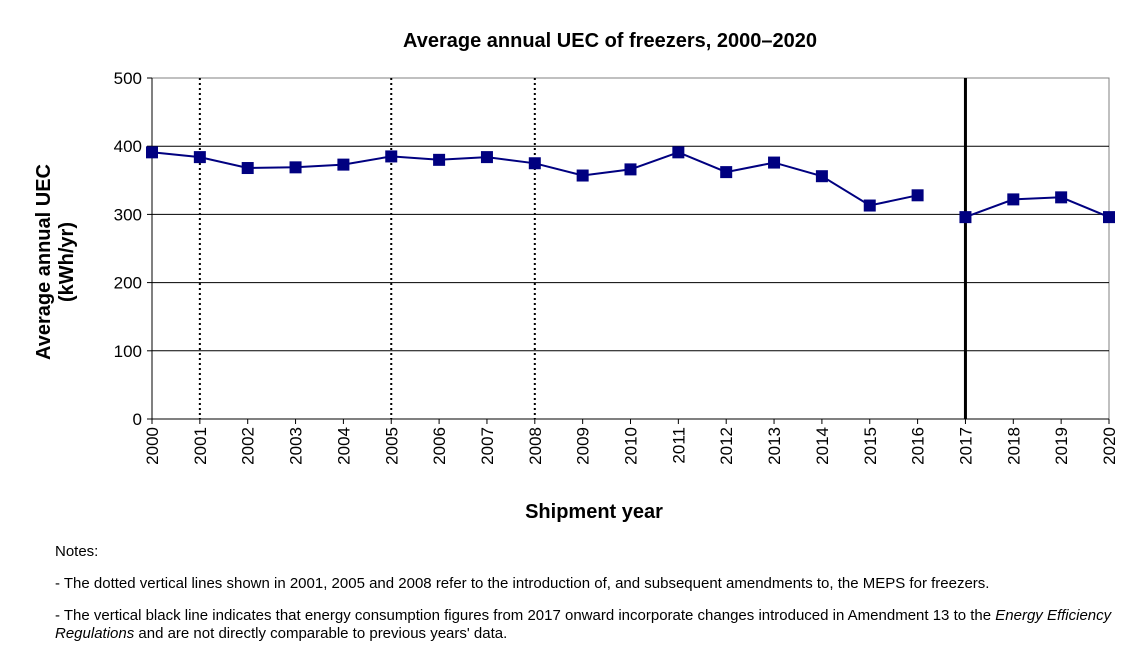  What do you see at coordinates (128, 214) in the screenshot?
I see `y-tick-label-300: 300` at bounding box center [128, 214].